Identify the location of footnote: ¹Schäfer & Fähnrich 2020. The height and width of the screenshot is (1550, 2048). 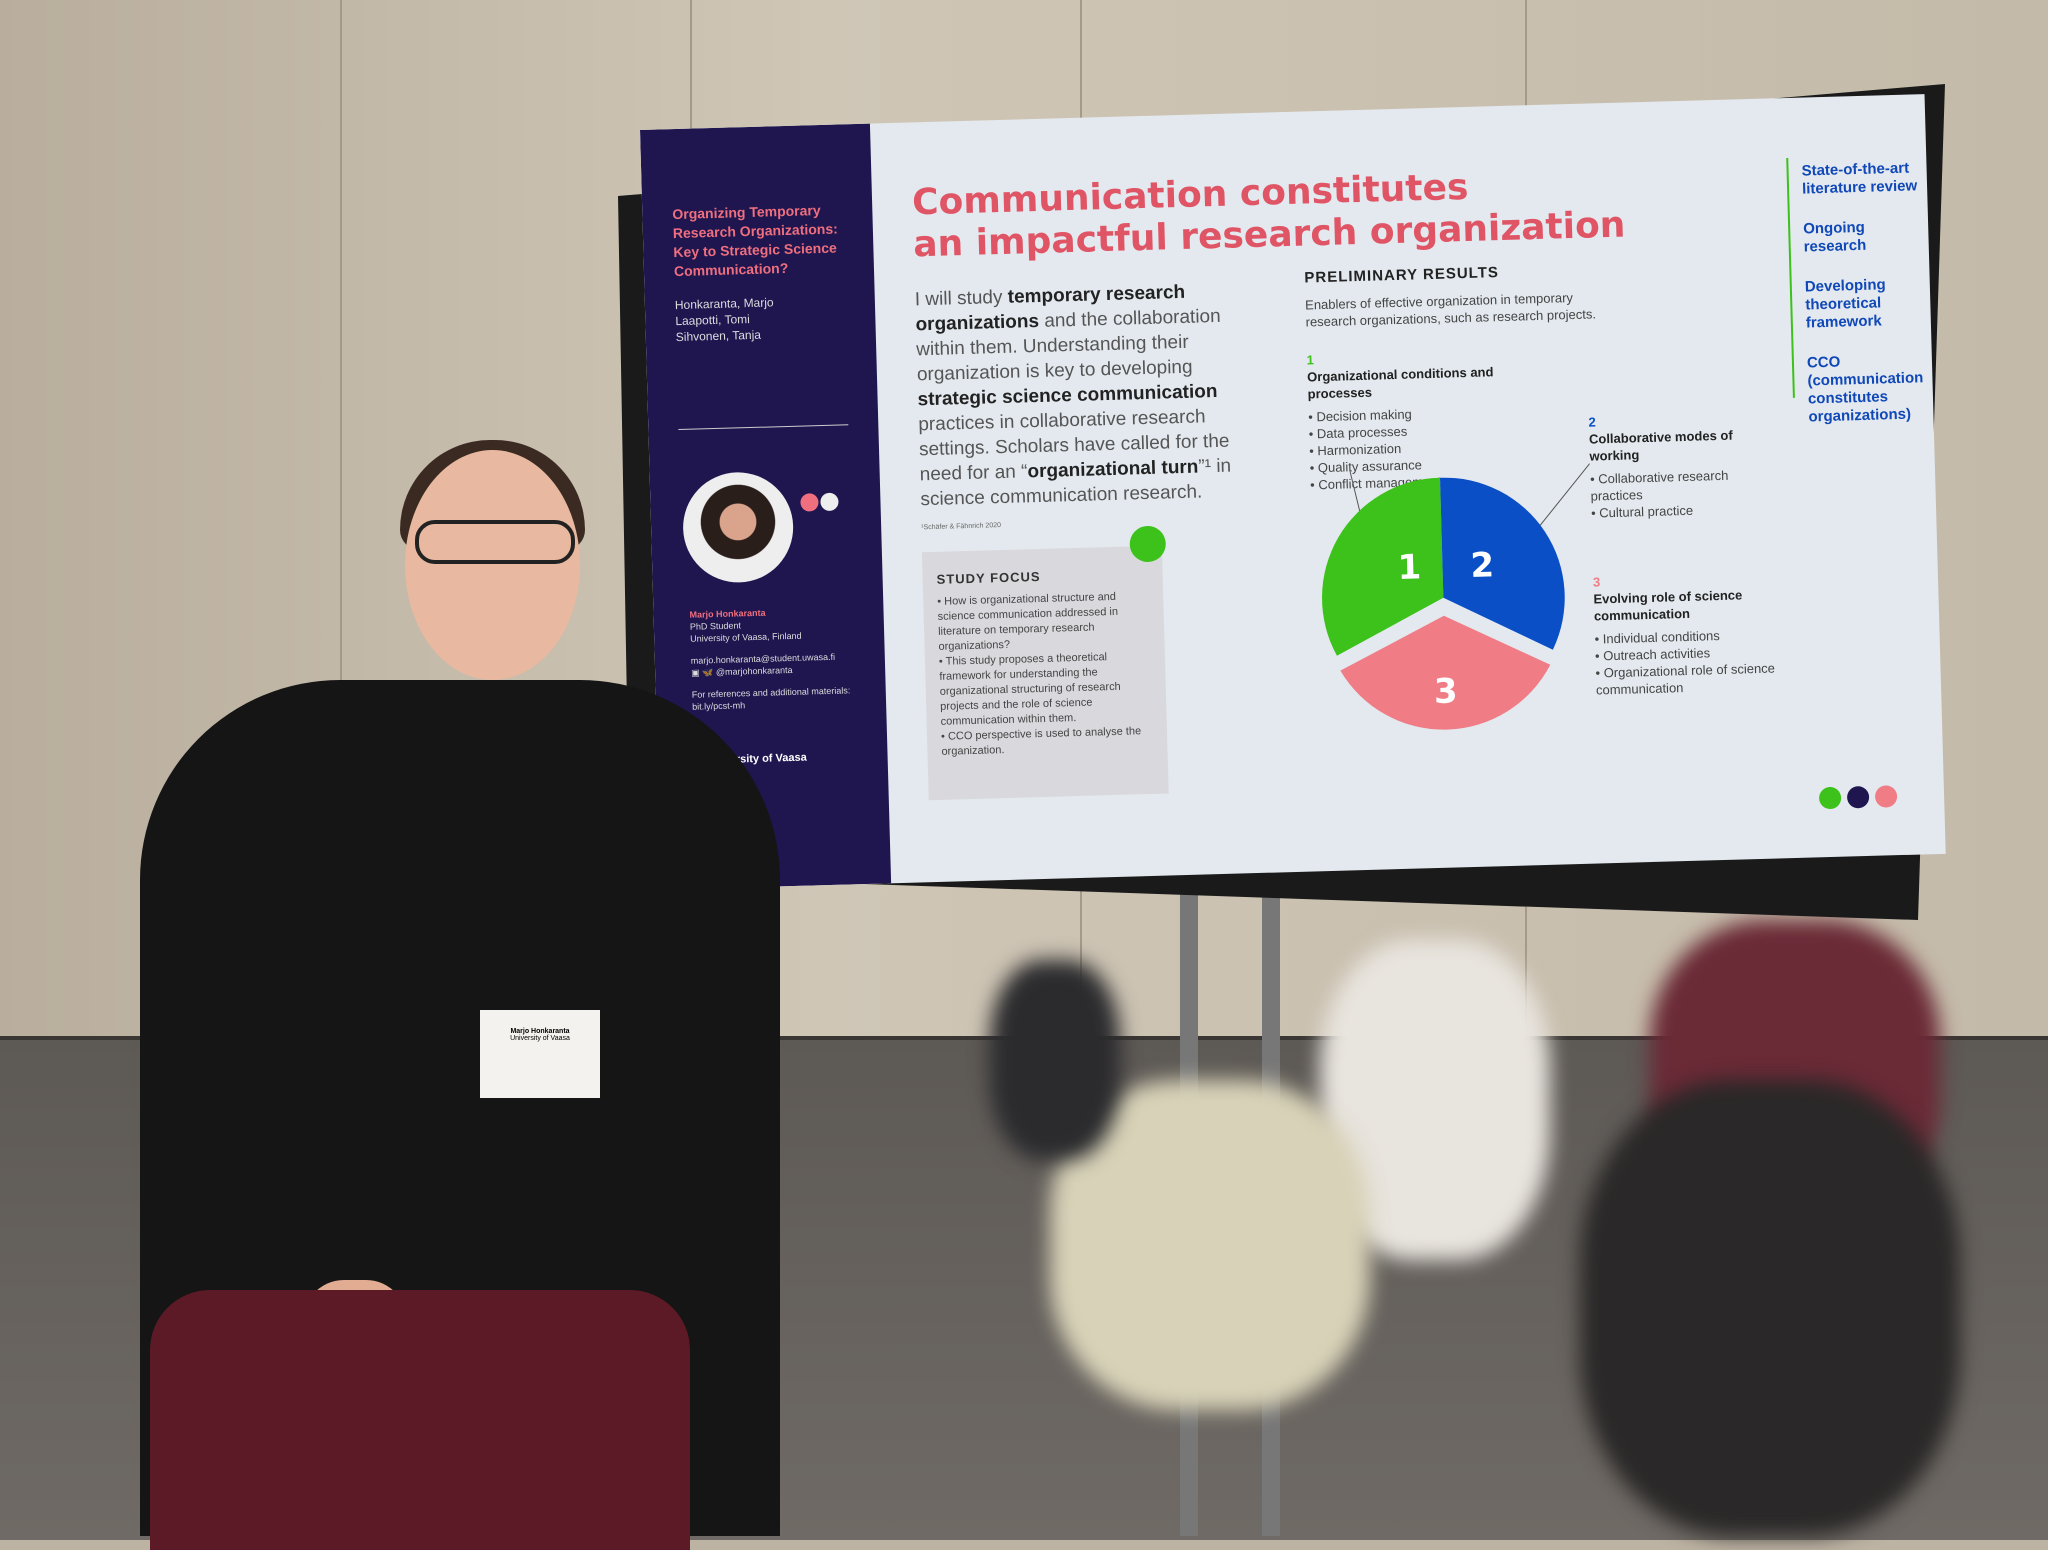
(961, 527).